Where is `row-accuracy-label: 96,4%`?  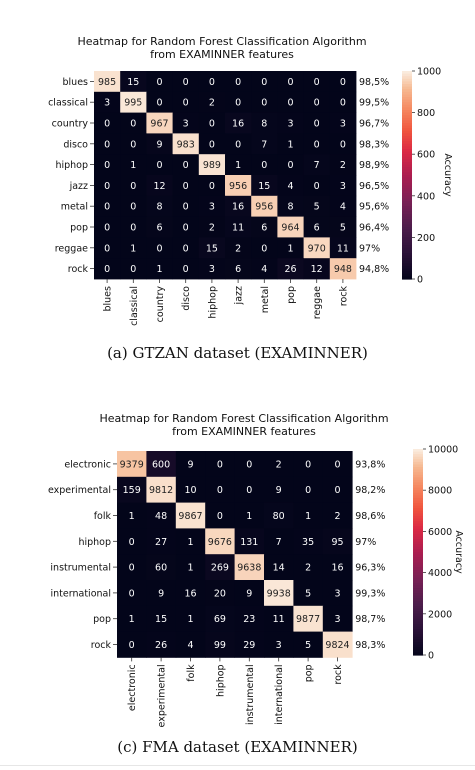 row-accuracy-label: 96,4% is located at coordinates (374, 228).